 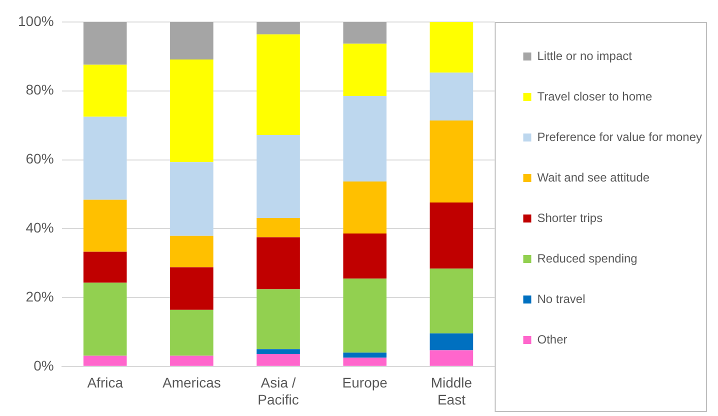 What do you see at coordinates (365, 382) in the screenshot?
I see `x-tick-label: Europe` at bounding box center [365, 382].